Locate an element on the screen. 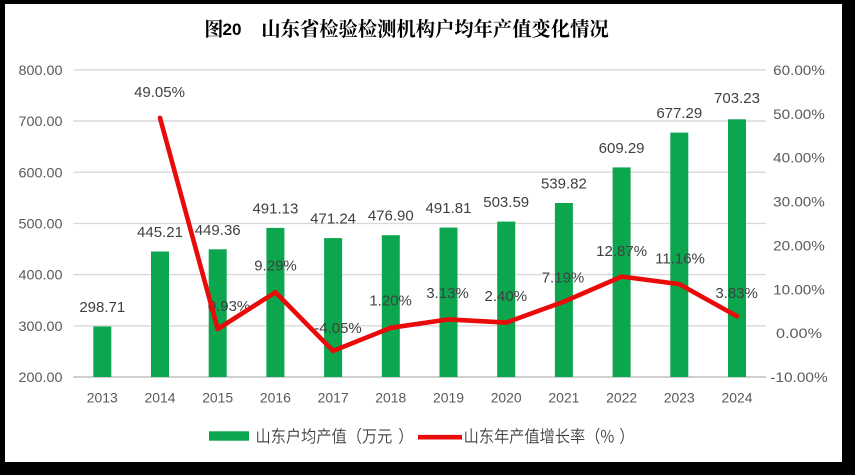 The height and width of the screenshot is (475, 855). svg-text: 50.00% is located at coordinates (799, 114).